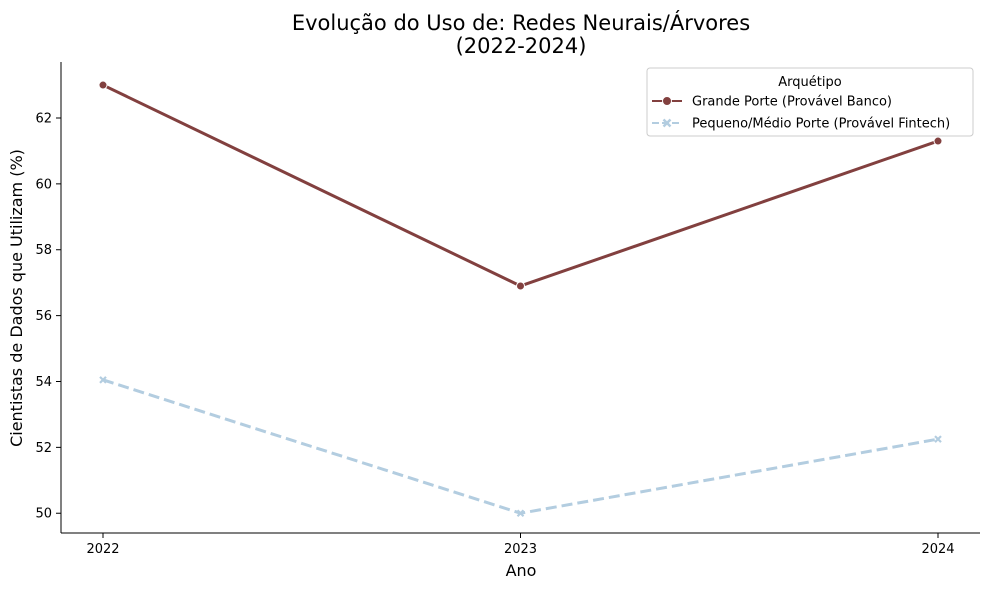 This screenshot has height=590, width=989. Describe the element at coordinates (809, 82) in the screenshot. I see `legend-title: Arquétipo` at that location.